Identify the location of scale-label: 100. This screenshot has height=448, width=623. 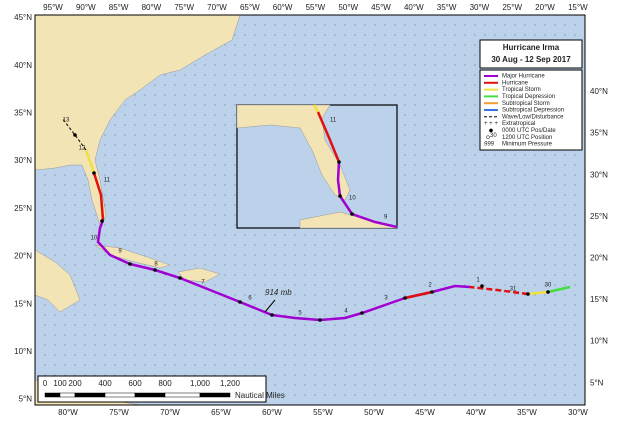
(60, 383).